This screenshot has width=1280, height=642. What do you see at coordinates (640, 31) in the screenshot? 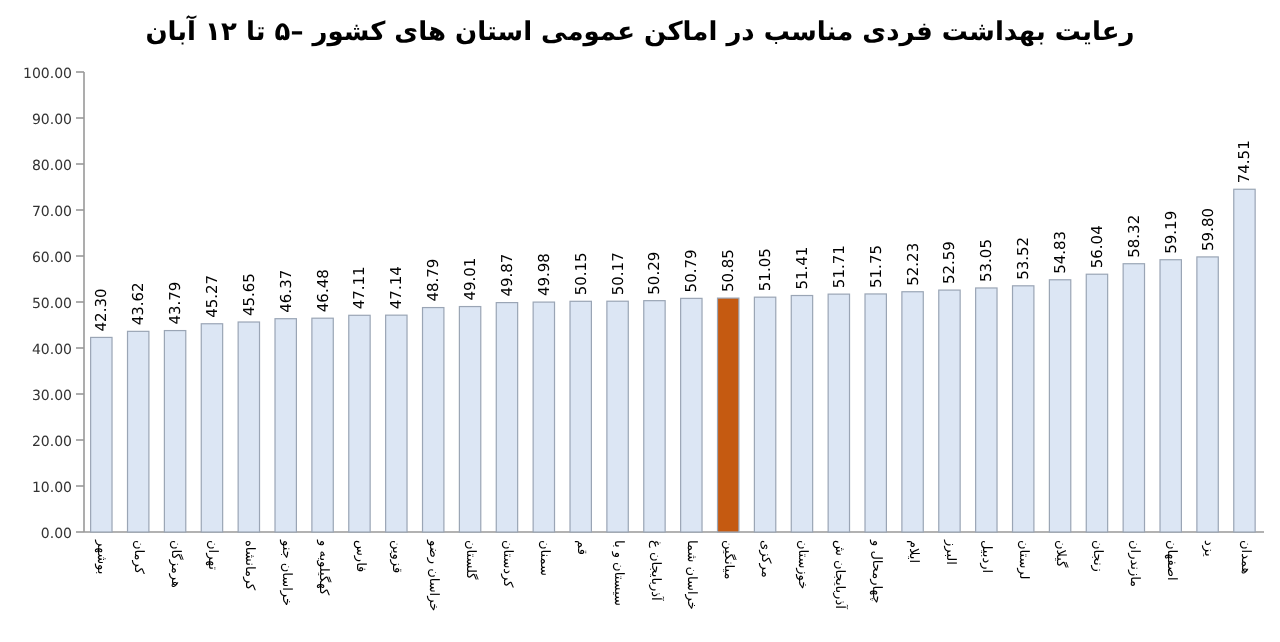
I see `chart-title: رعایت بهداشت فردی مناسب در اماکن عمومی استان های کشور –۵ تا ۱۲ آبان` at bounding box center [640, 31].